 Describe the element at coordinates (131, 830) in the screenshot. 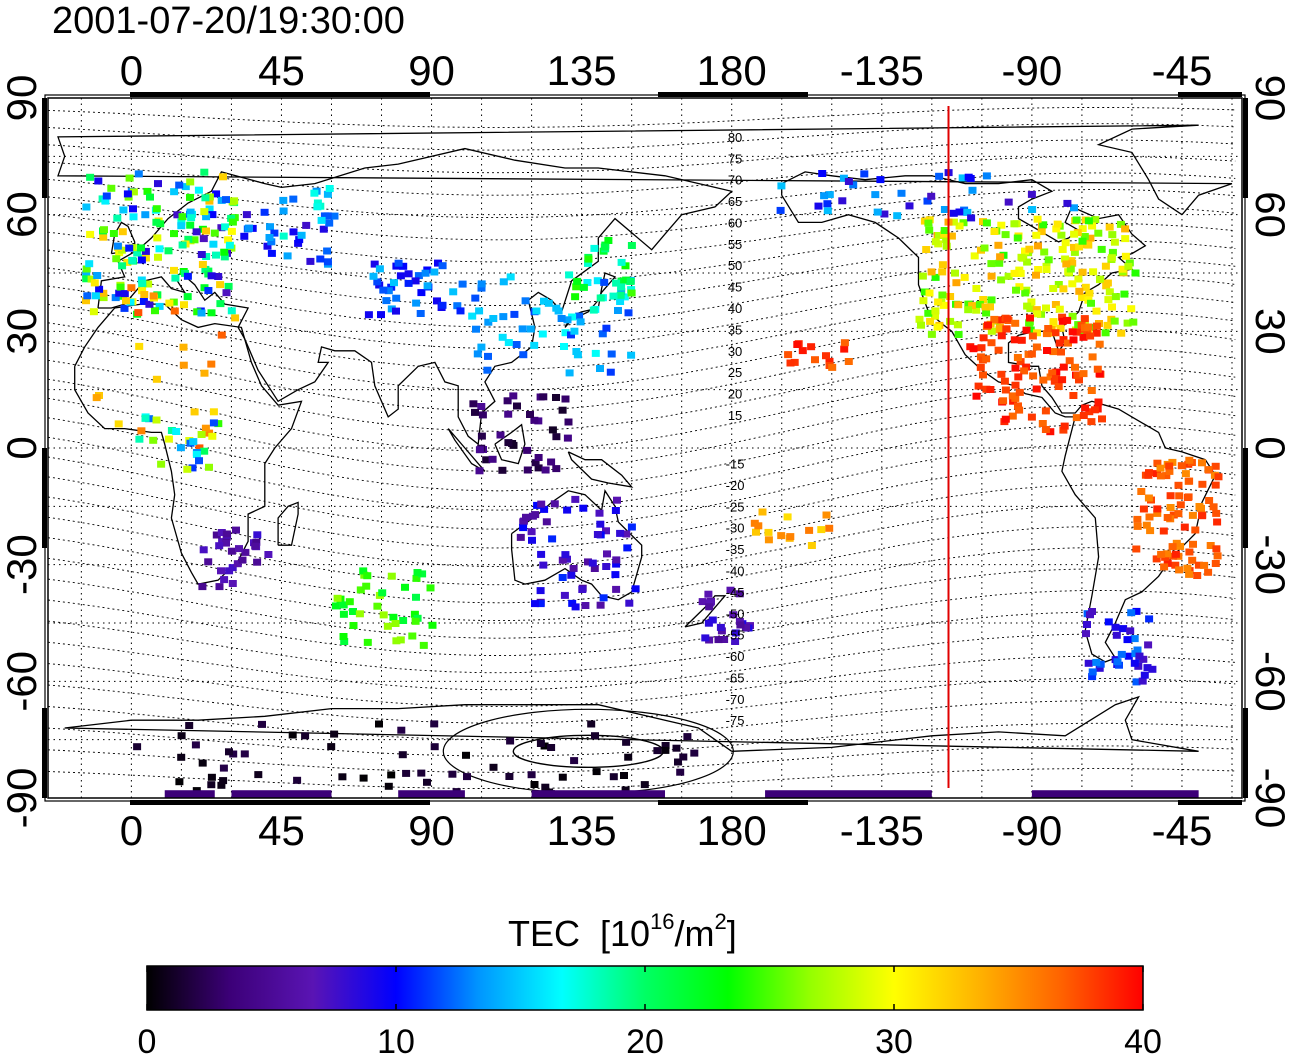

I see `bottom-lon-label: 0` at that location.